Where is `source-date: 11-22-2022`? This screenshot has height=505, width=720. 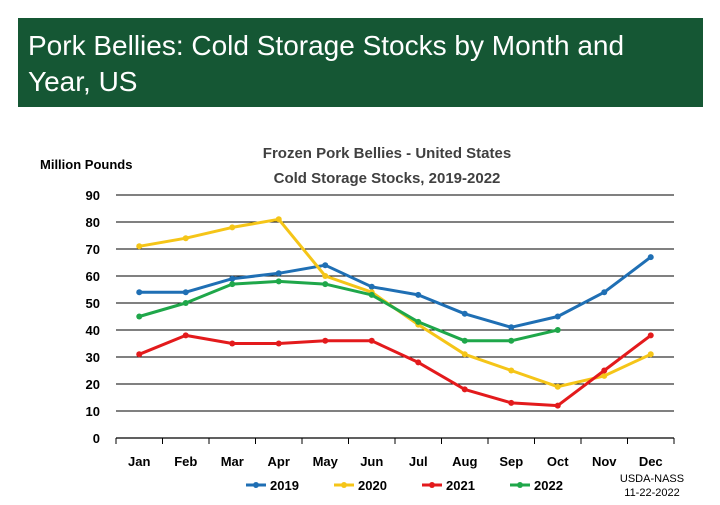 source-date: 11-22-2022 is located at coordinates (652, 493).